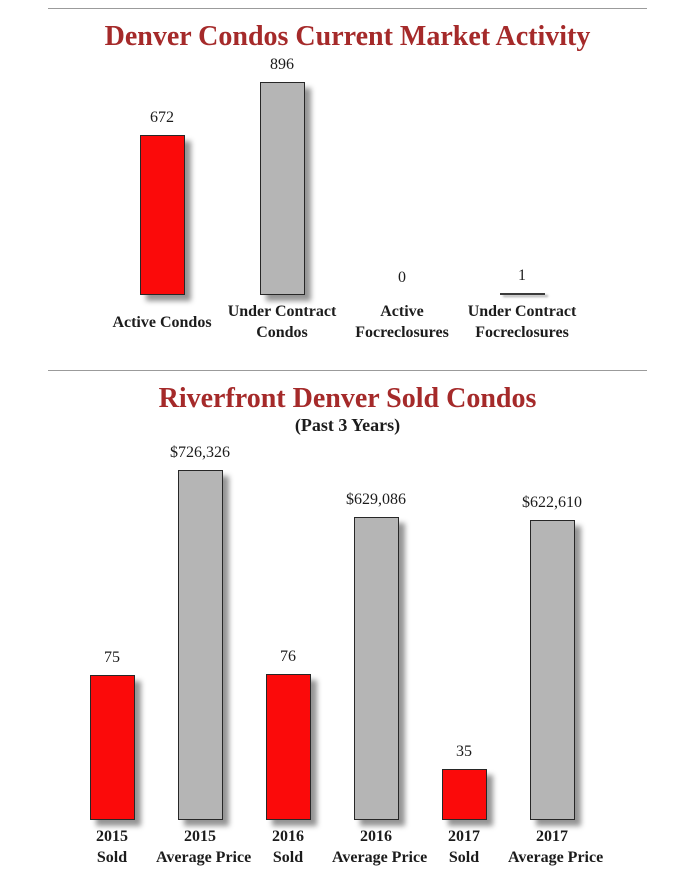 The width and height of the screenshot is (695, 894). What do you see at coordinates (402, 278) in the screenshot?
I see `bar-value-label-active-focreclosures: 0` at bounding box center [402, 278].